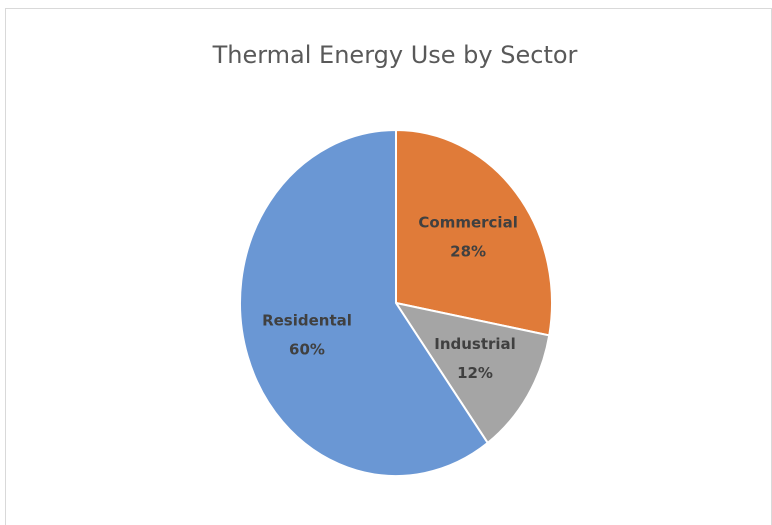  I want to click on slice-name: Residental, so click(307, 321).